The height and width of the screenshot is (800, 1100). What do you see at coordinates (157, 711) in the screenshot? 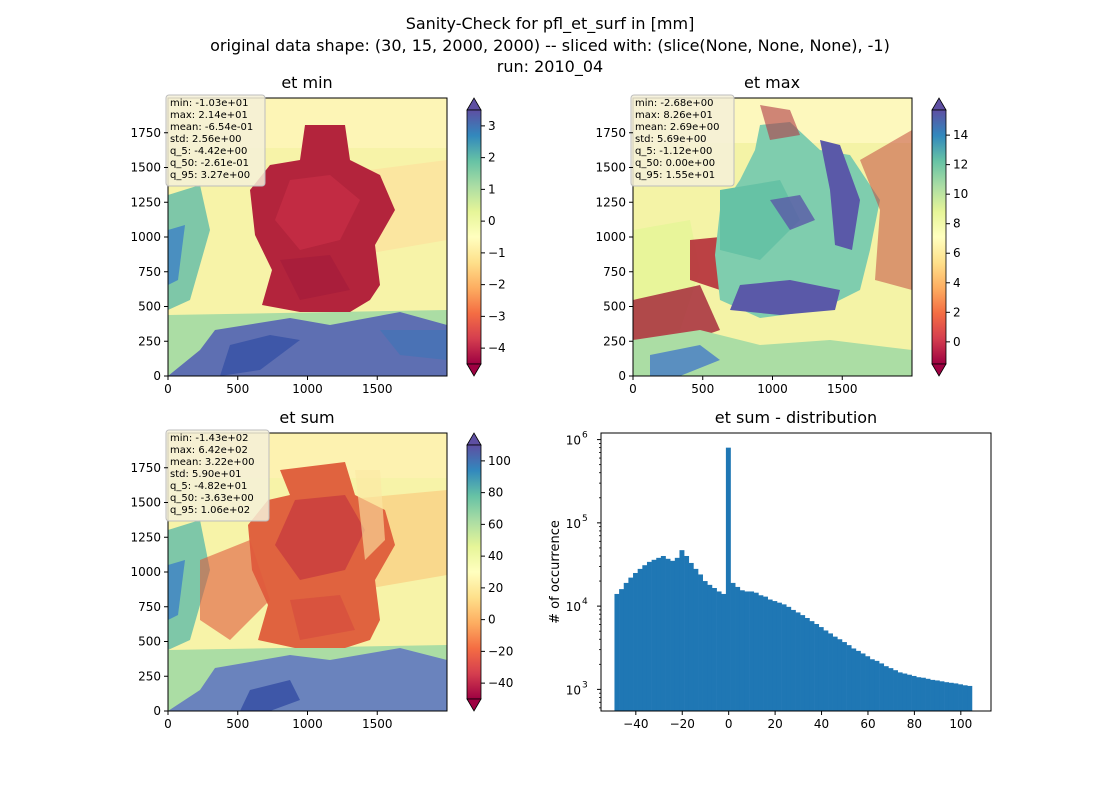
I see `y-tick-label: 0` at bounding box center [157, 711].